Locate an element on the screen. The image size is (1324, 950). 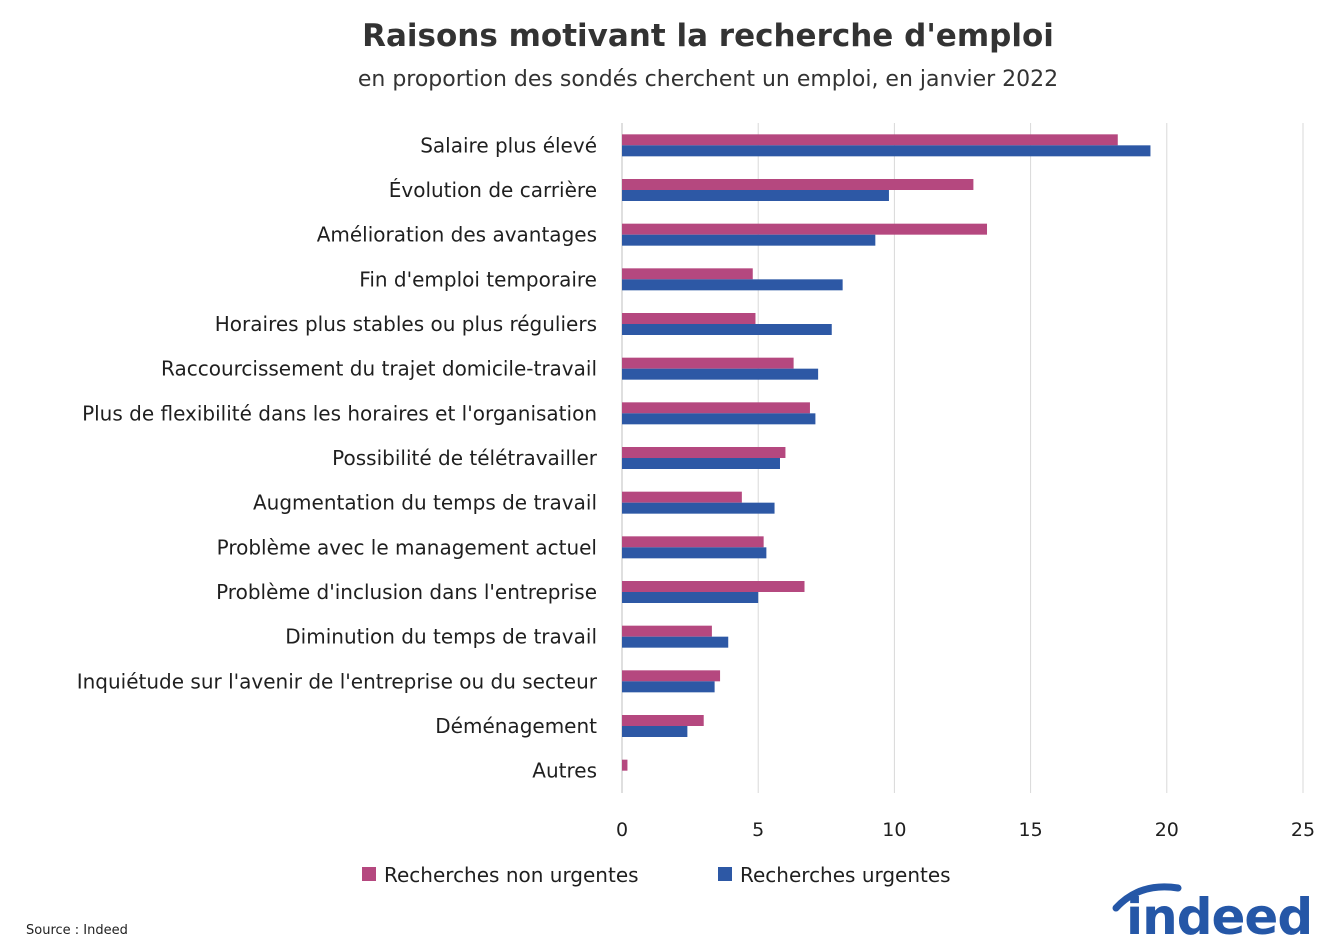
category-label: Problème d'inclusion dans l'entreprise is located at coordinates (406, 592).